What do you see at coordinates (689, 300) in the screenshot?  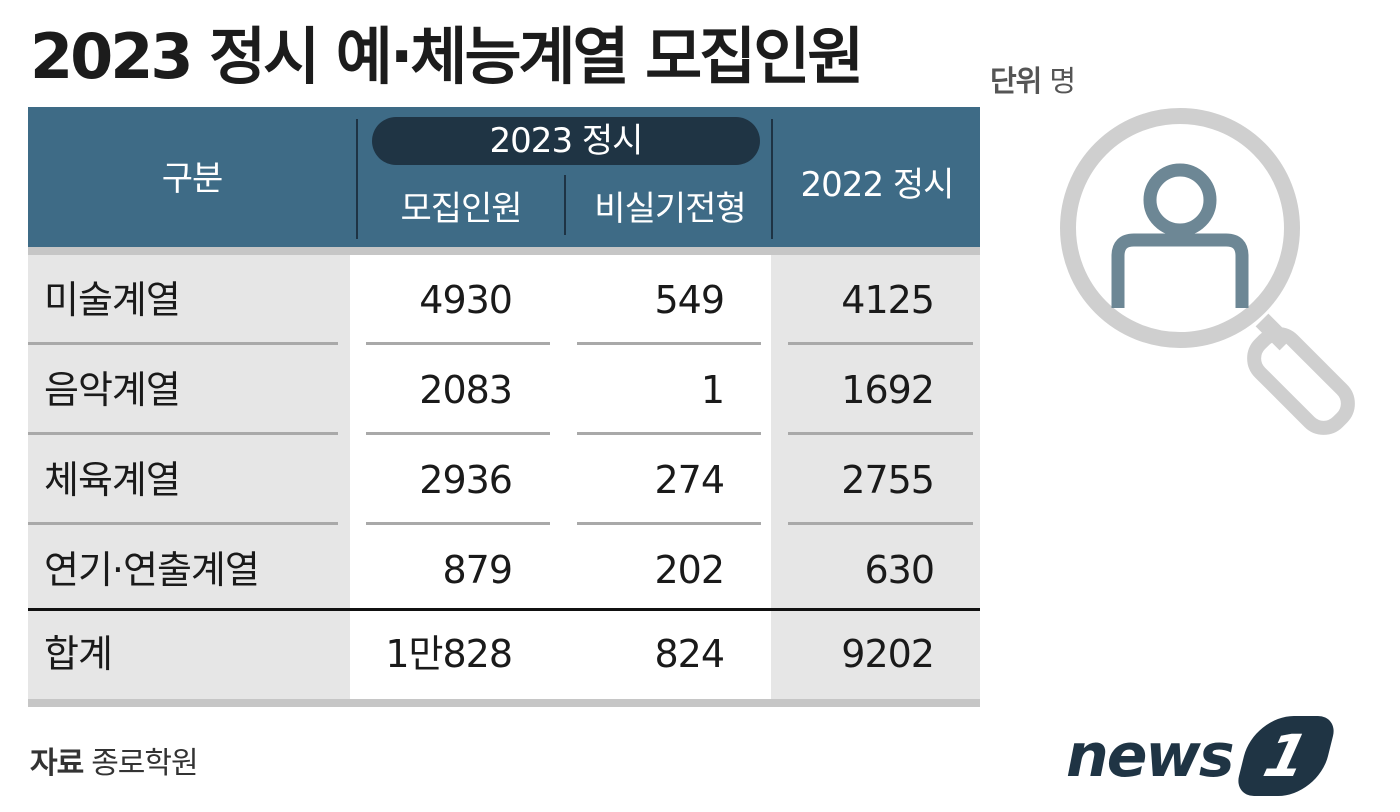 I see `cell-2023-nonpractical: 549` at bounding box center [689, 300].